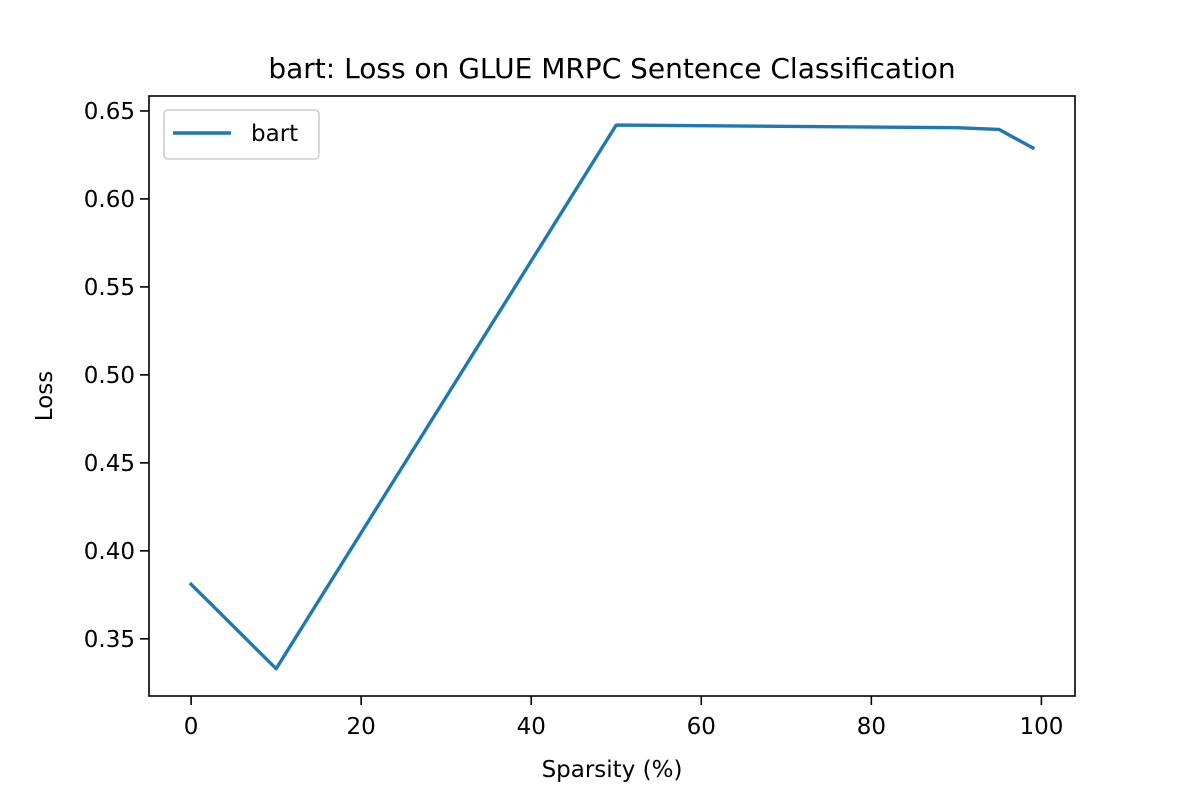 Image resolution: width=1194 pixels, height=796 pixels. Describe the element at coordinates (1041, 727) in the screenshot. I see `x-tick-label: 100` at that location.